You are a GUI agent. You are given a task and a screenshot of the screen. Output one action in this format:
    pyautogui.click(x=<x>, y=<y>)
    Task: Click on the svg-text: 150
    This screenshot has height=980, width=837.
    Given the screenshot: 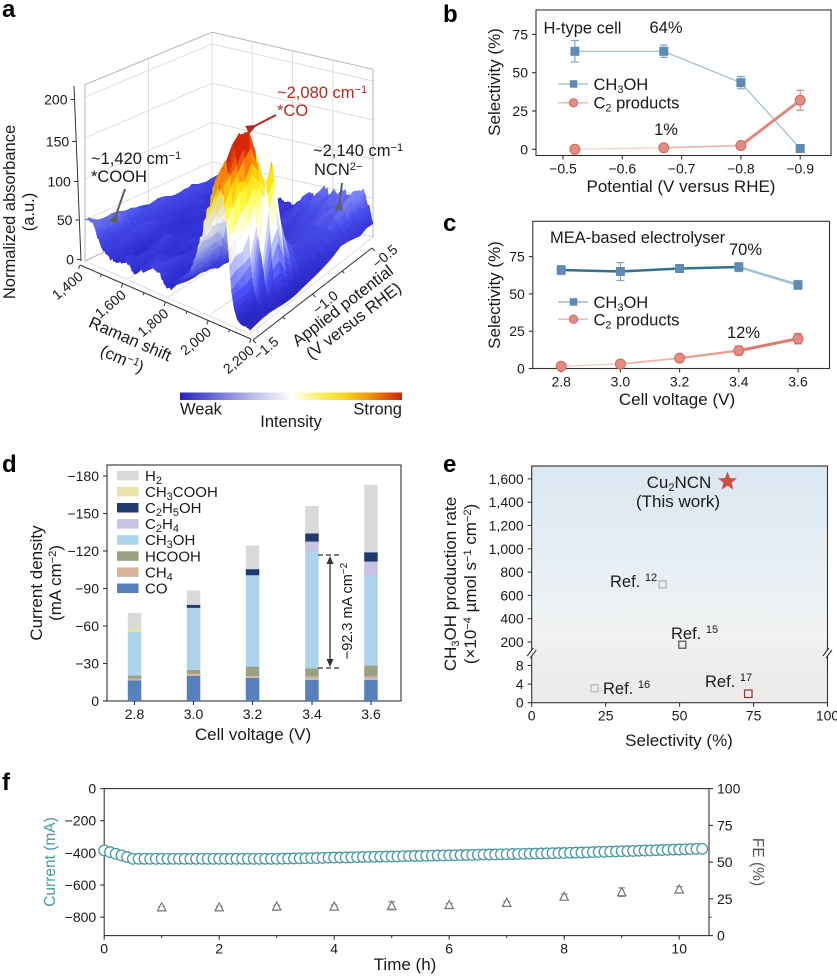 What is the action you would take?
    pyautogui.click(x=58, y=142)
    